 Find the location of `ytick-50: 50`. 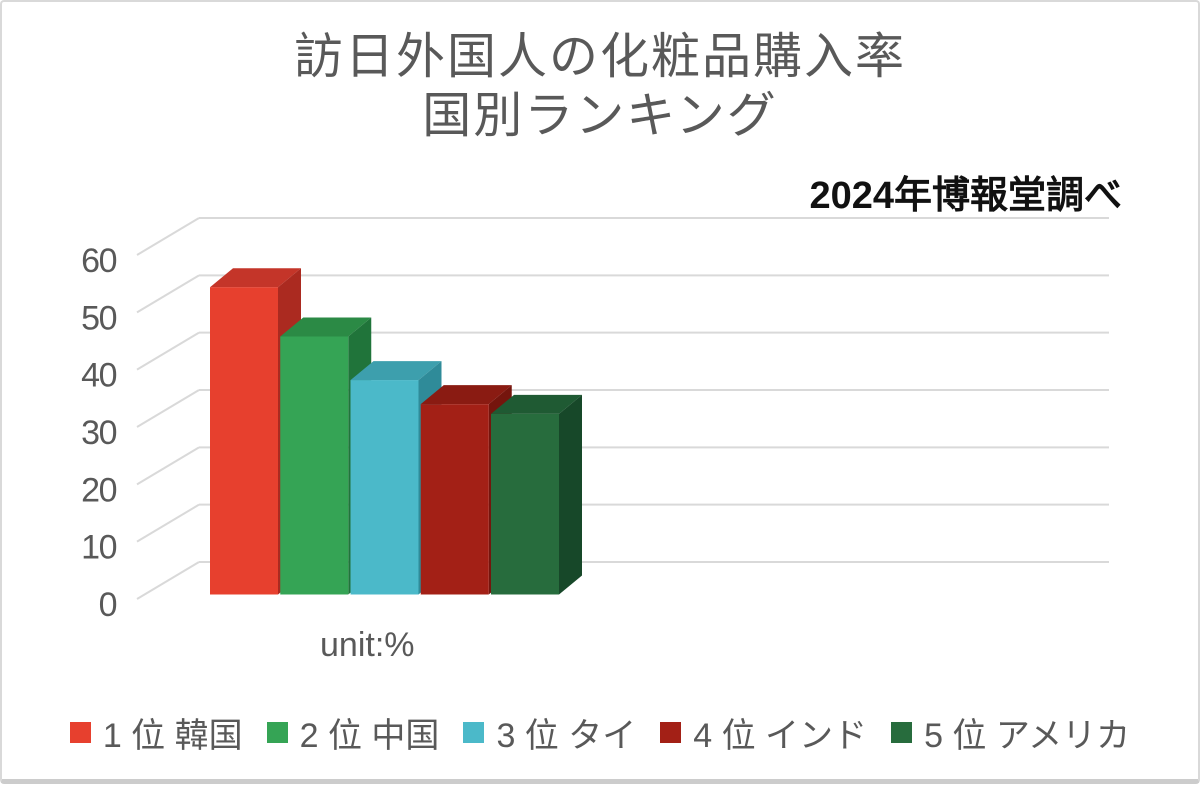

ytick-50: 50 is located at coordinates (98, 318).